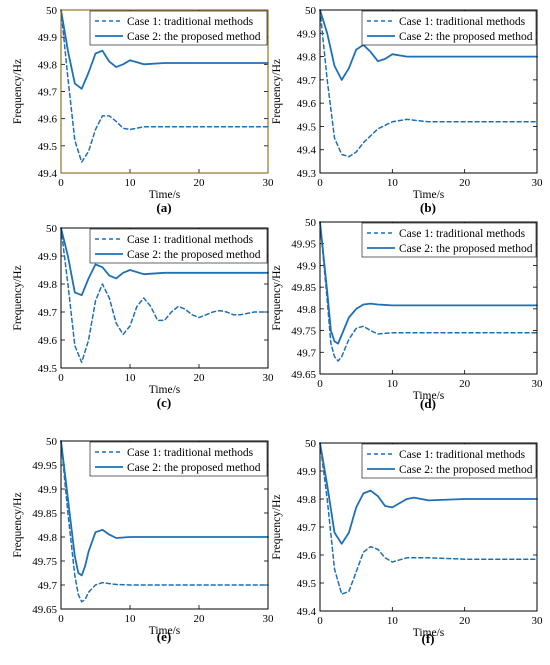  What do you see at coordinates (163, 207) in the screenshot?
I see `panel-label: (a)` at bounding box center [163, 207].